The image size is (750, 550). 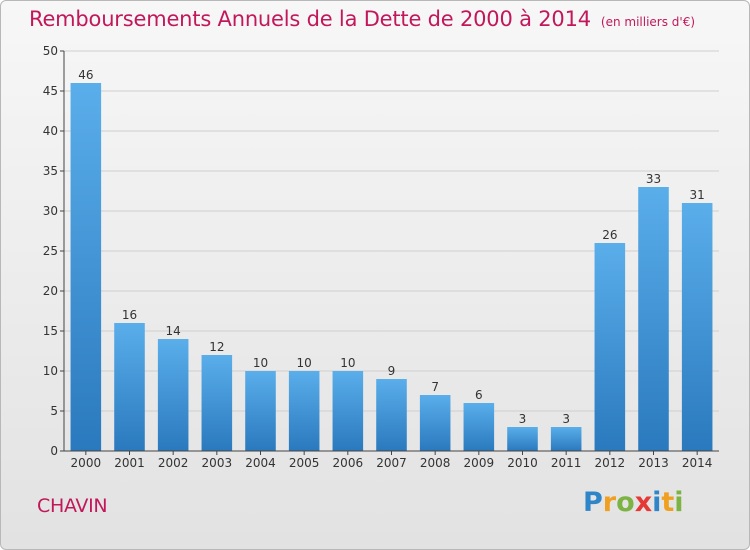 What do you see at coordinates (479, 395) in the screenshot?
I see `data-label: 6` at bounding box center [479, 395].